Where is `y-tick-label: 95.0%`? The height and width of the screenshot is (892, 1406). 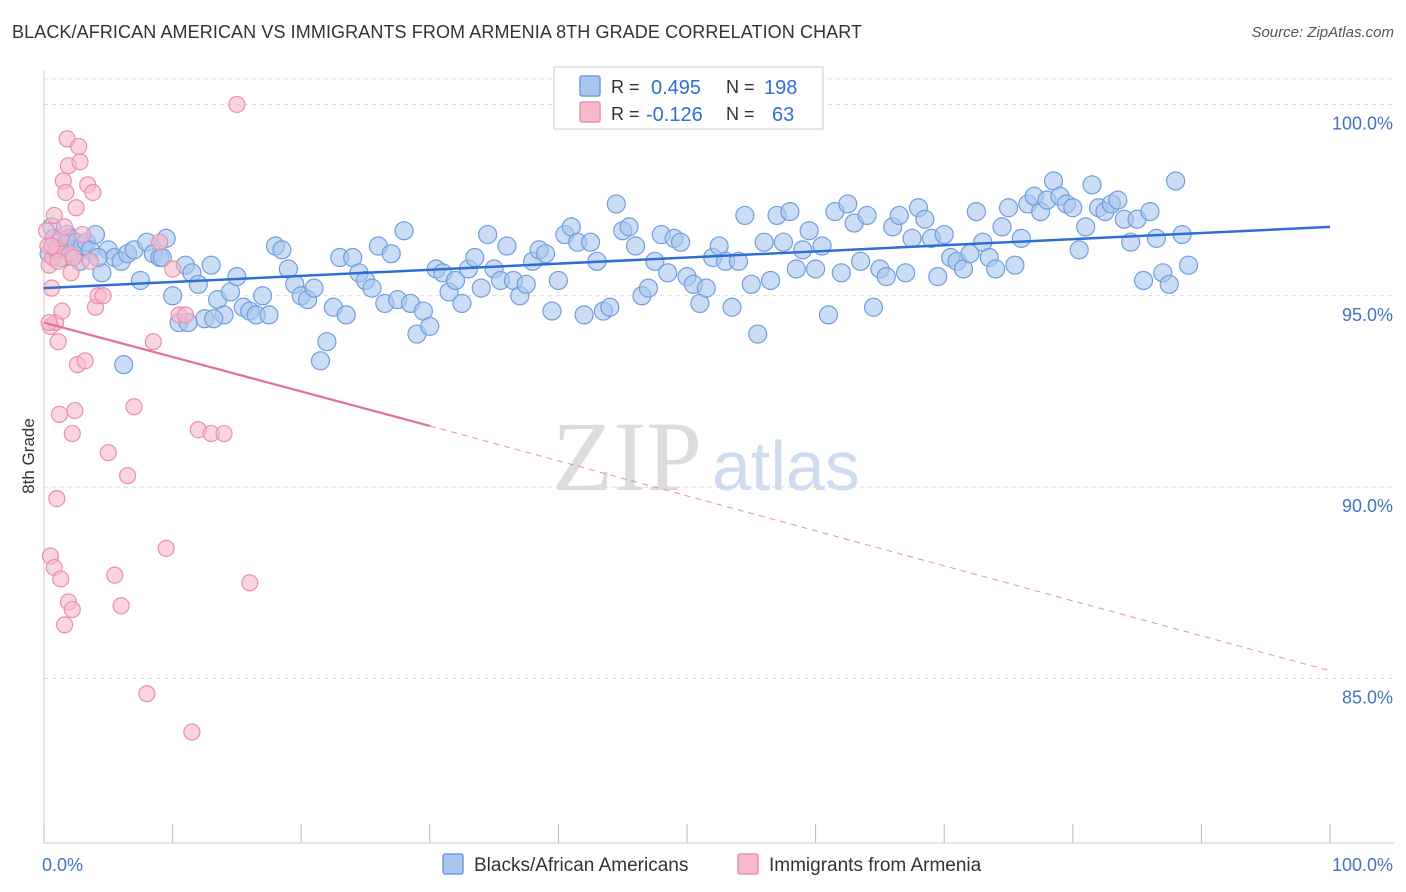 y-tick-label: 95.0% is located at coordinates (1367, 315).